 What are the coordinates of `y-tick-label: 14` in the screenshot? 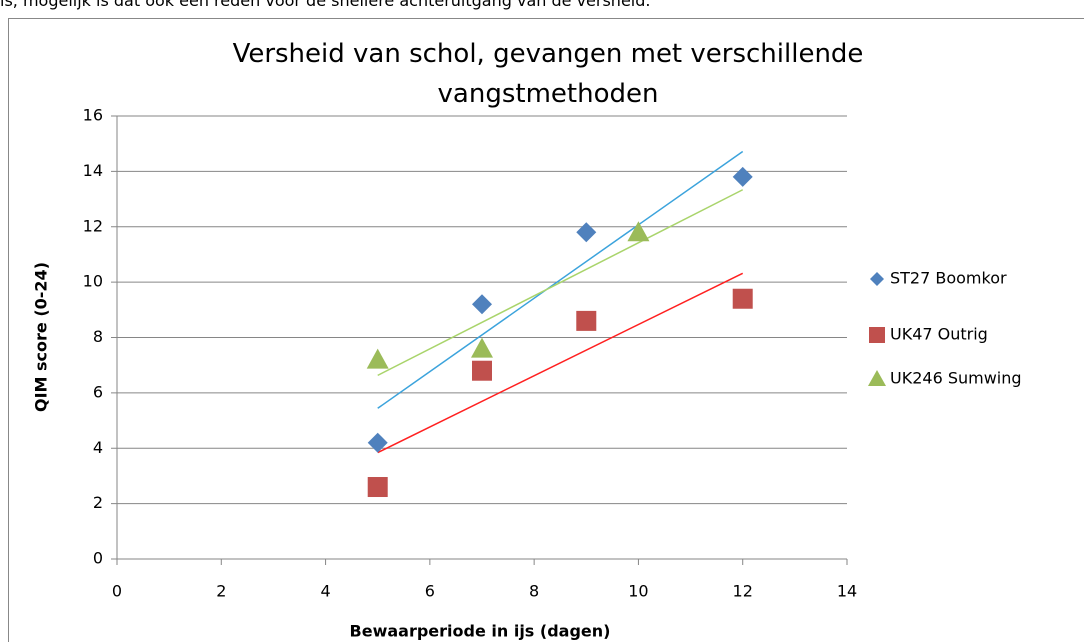 It's located at (93, 170).